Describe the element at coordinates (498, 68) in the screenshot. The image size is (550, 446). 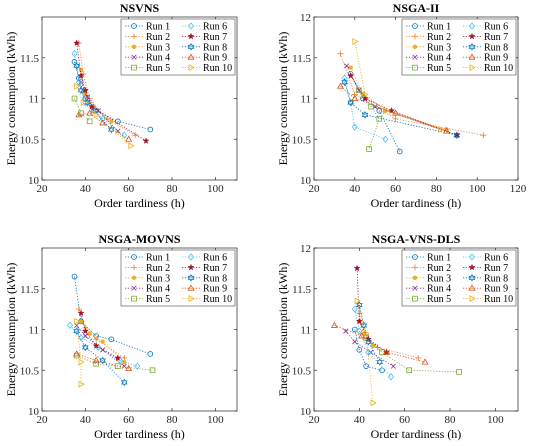
I see `legend-label: Run 10` at that location.